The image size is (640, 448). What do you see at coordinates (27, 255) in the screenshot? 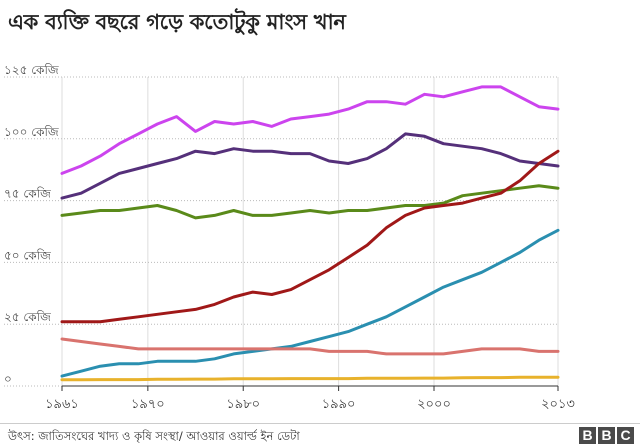
I see `y-tick-label: ৫০ কেজি` at bounding box center [27, 255].